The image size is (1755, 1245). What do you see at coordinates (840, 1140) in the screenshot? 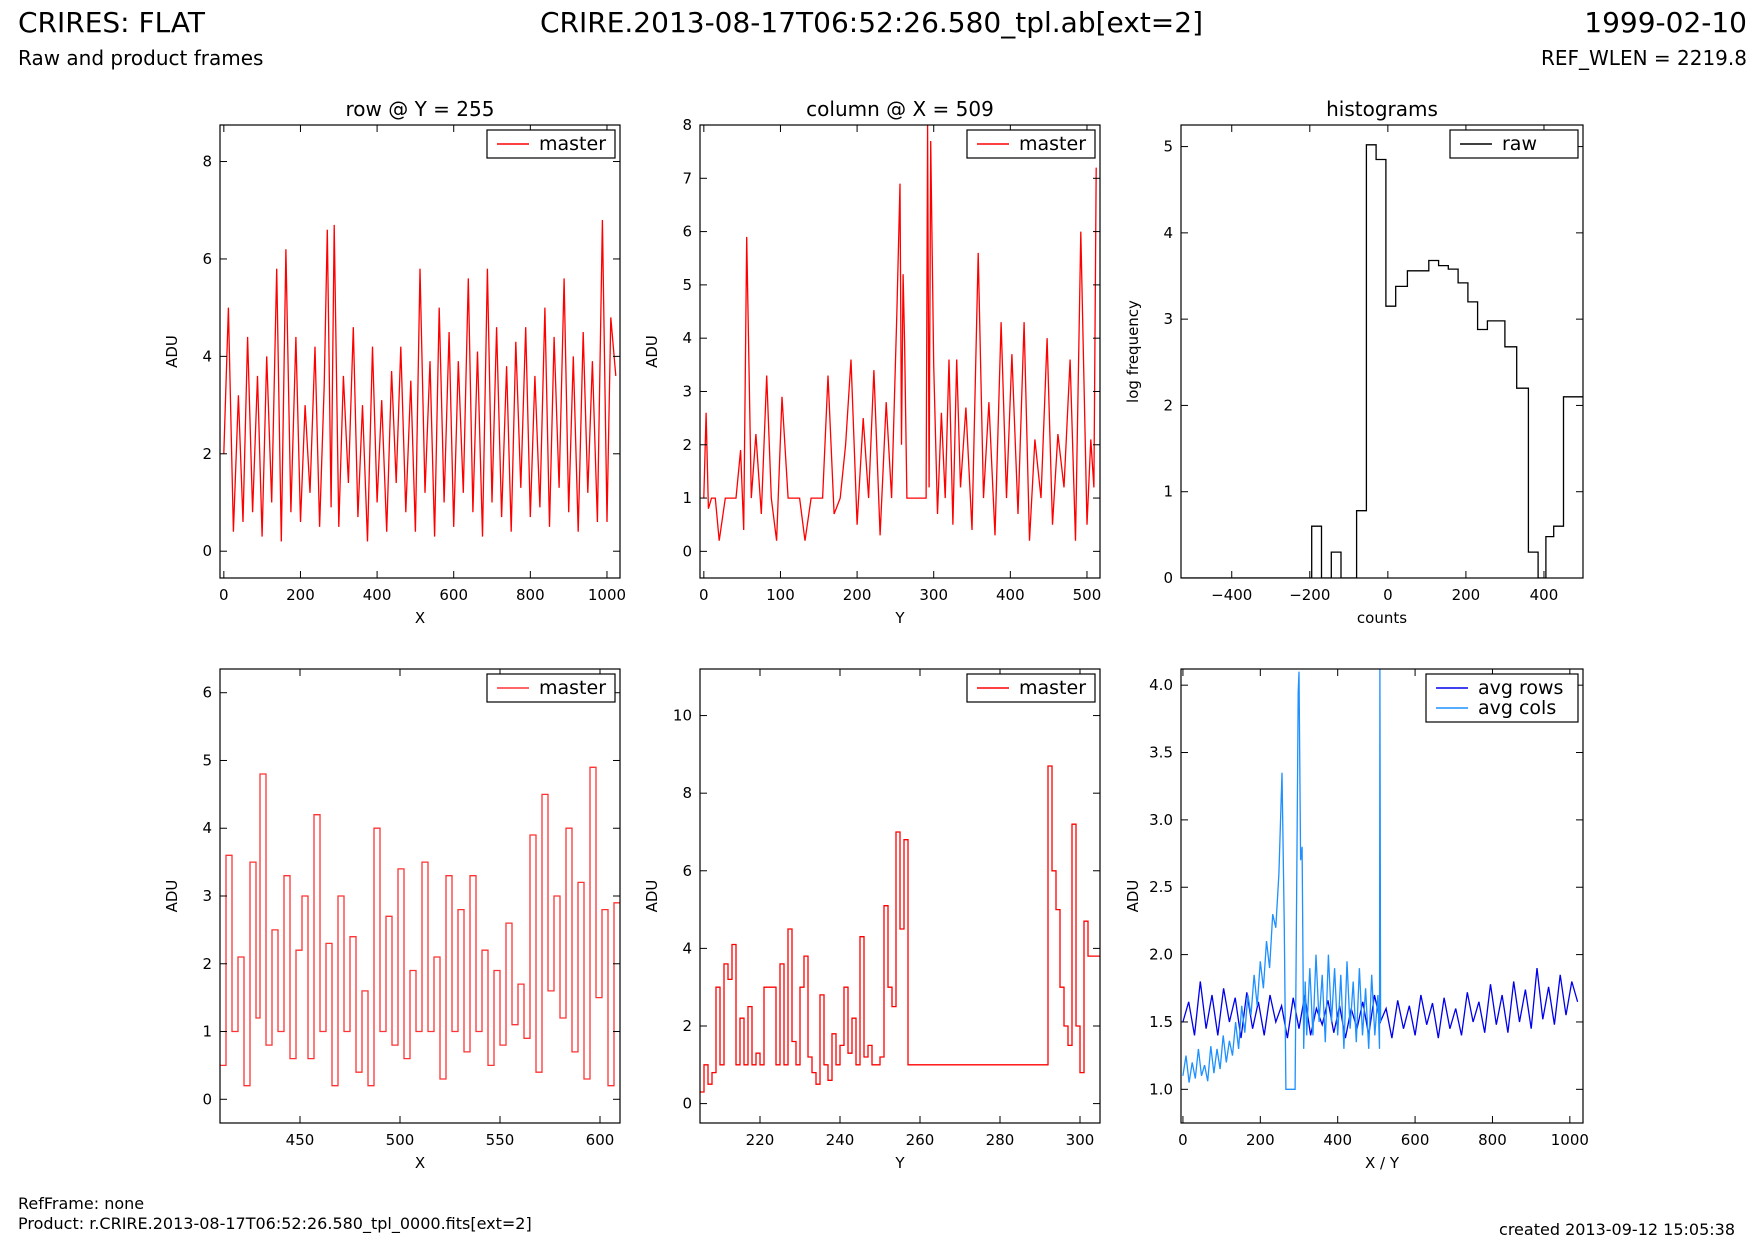
I see `x-tick-label: 240` at bounding box center [840, 1140].